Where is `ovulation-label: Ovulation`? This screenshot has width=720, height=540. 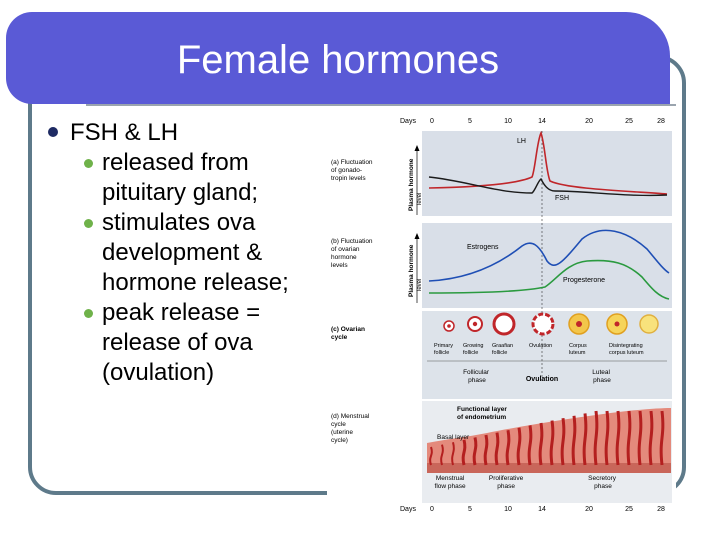 ovulation-label: Ovulation is located at coordinates (542, 379).